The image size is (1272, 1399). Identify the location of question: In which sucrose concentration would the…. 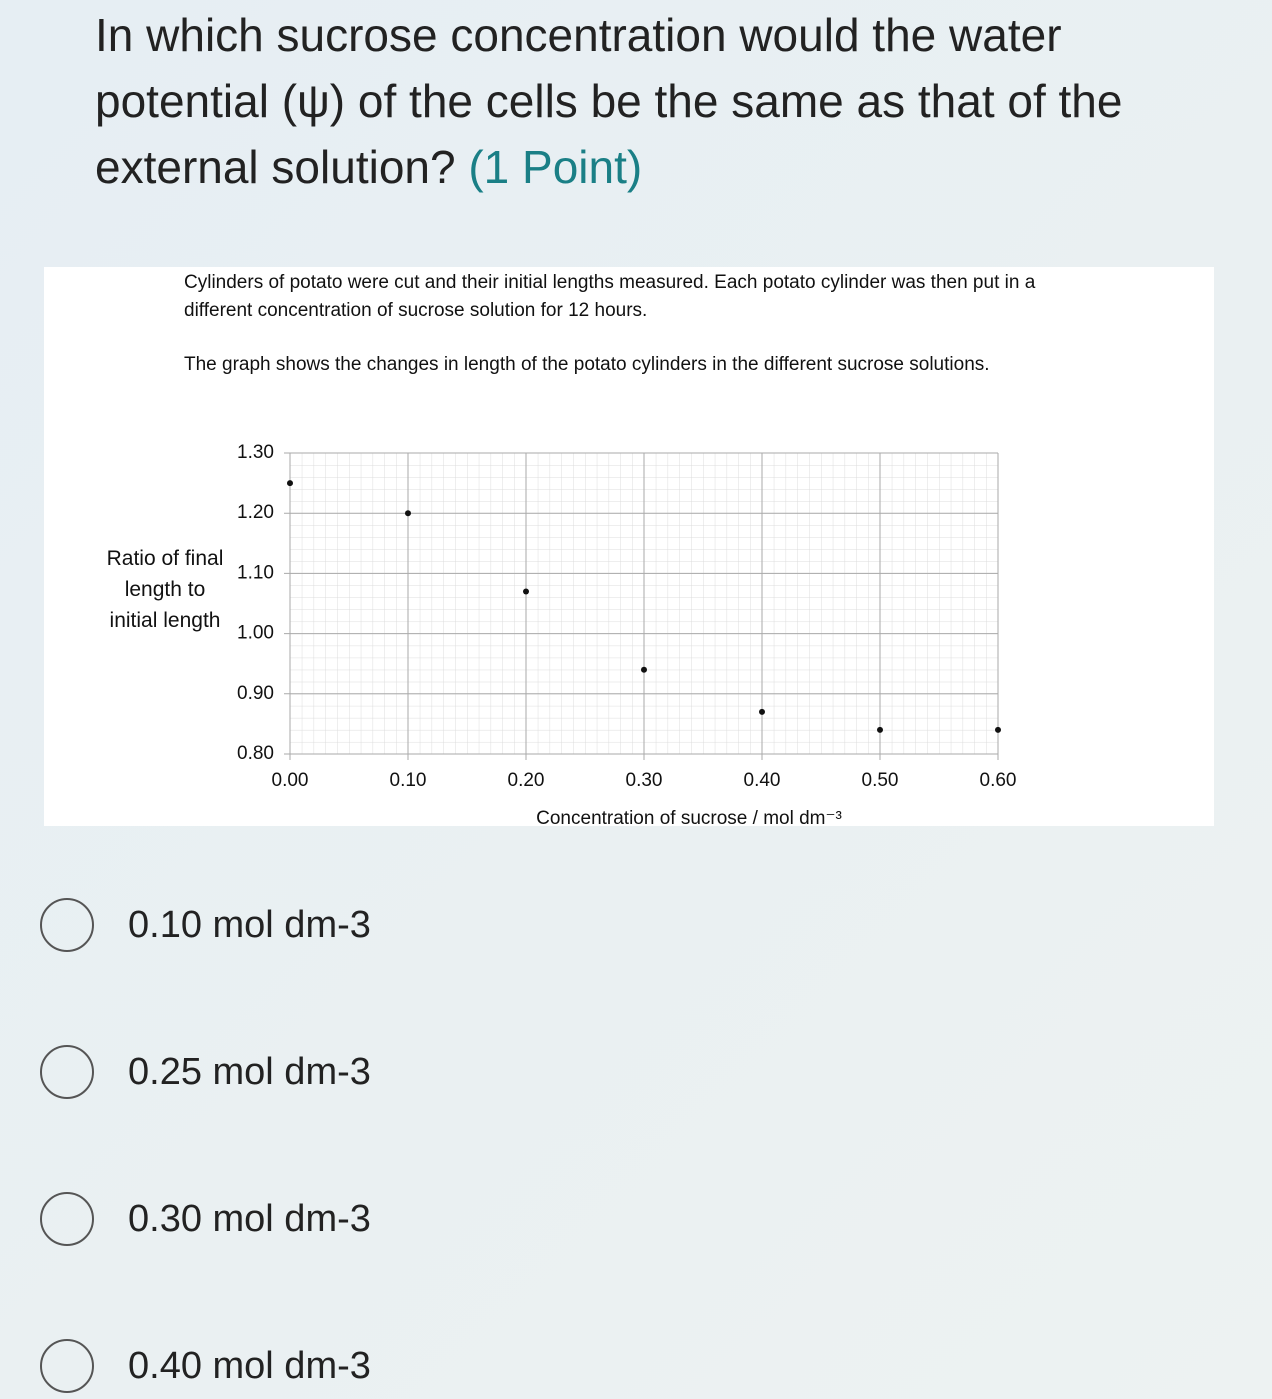
(645, 101).